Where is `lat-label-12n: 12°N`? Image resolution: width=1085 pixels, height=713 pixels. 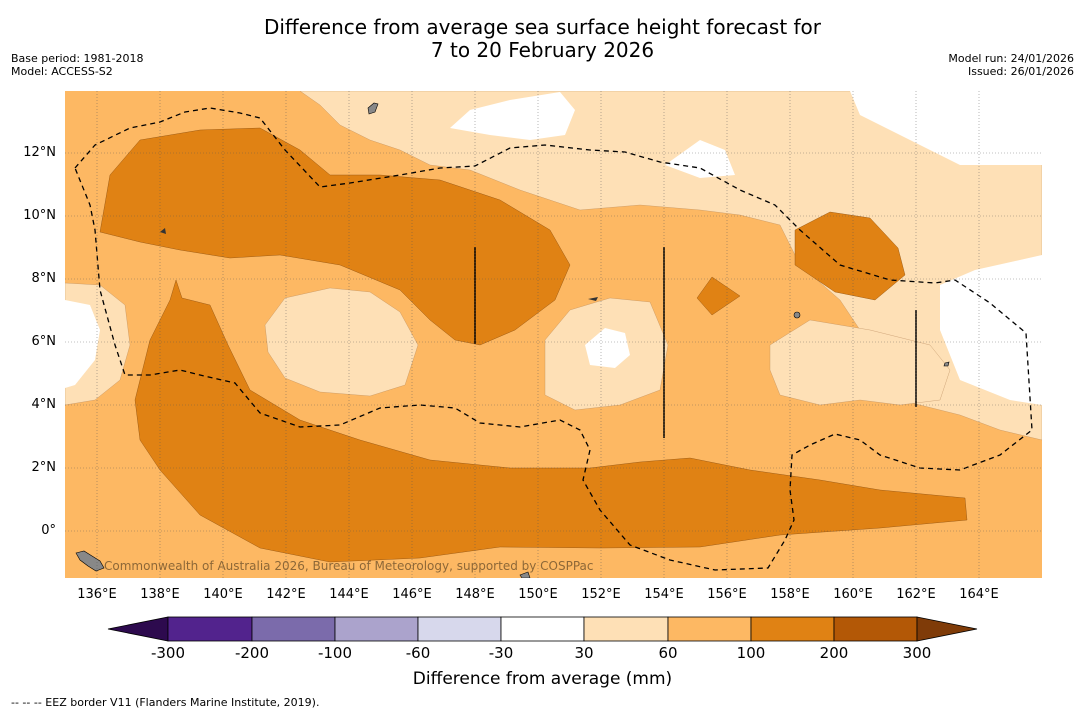 lat-label-12n: 12°N is located at coordinates (39, 152).